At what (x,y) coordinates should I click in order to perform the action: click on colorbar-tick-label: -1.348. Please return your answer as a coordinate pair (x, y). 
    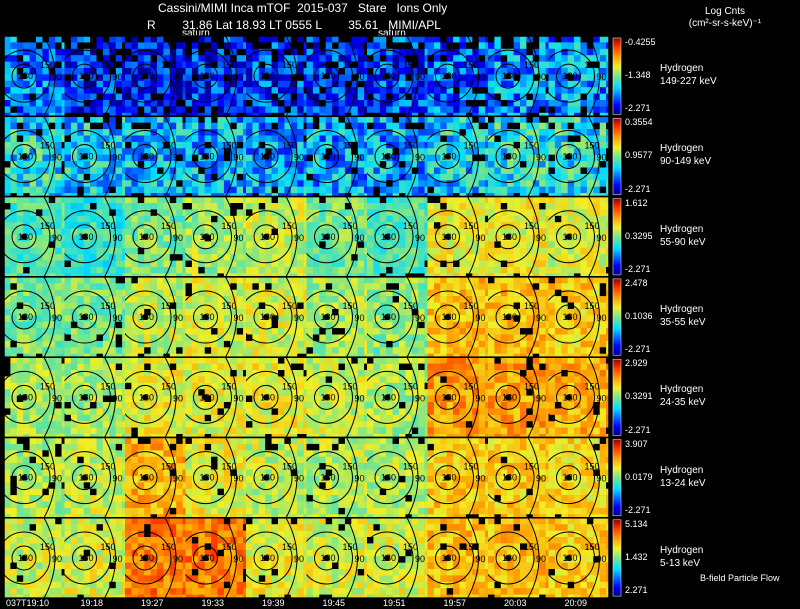
    Looking at the image, I should click on (638, 75).